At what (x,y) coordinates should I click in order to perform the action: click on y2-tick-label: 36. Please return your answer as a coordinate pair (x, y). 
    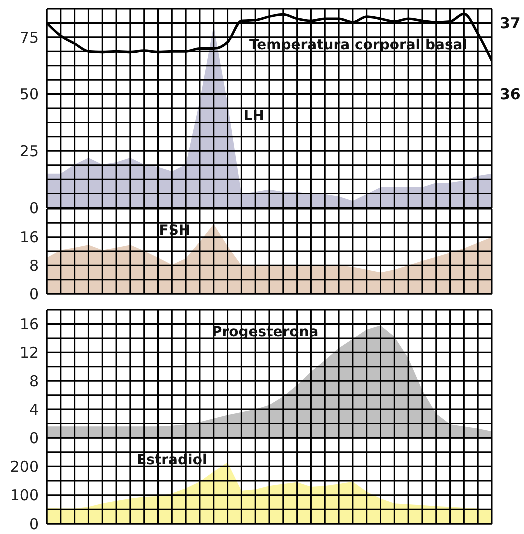
    Looking at the image, I should click on (510, 95).